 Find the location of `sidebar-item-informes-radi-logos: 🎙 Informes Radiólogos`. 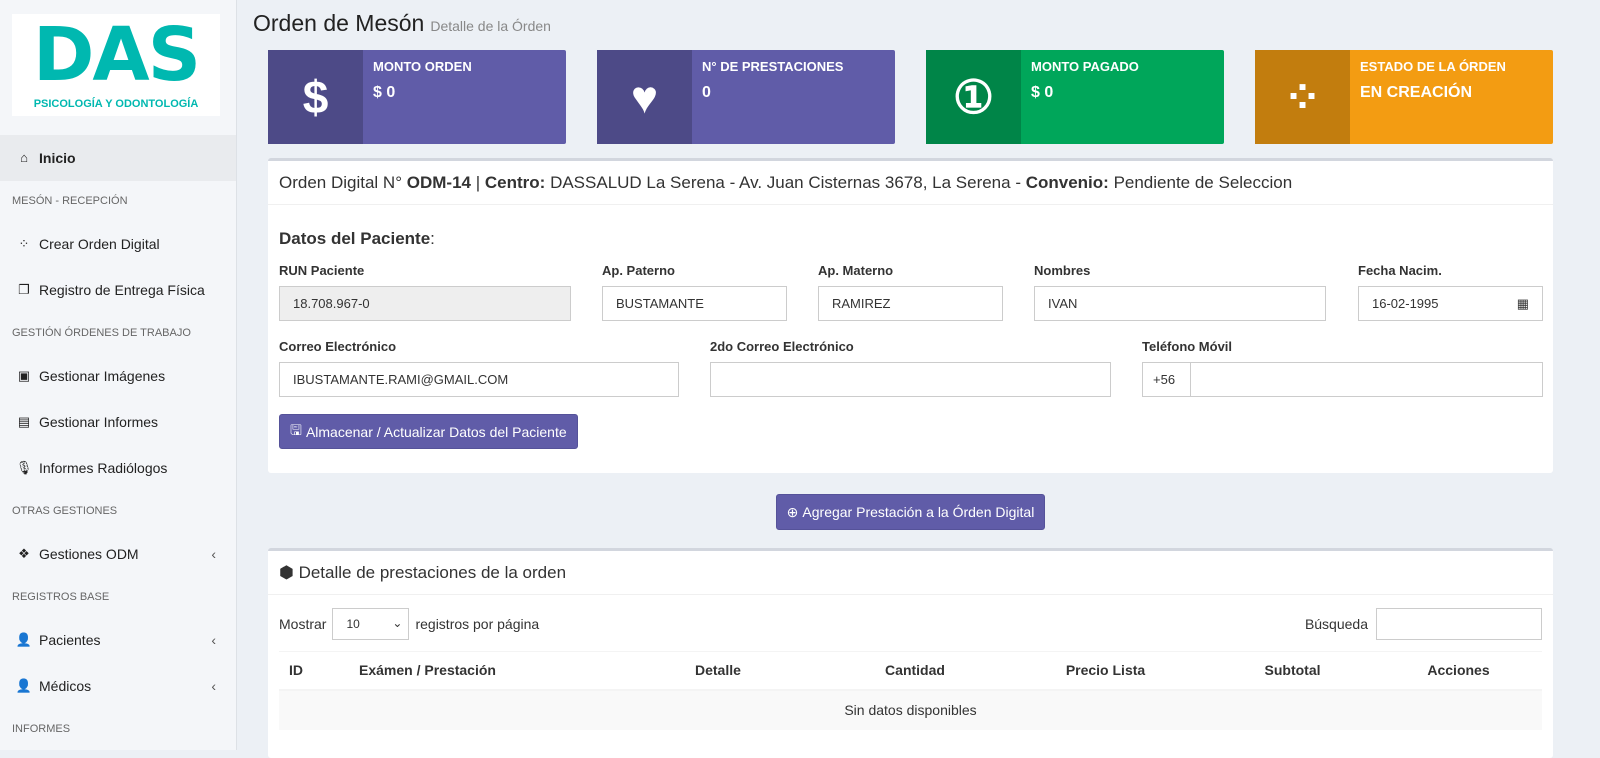

sidebar-item-informes-radi-logos: 🎙 Informes Radiólogos is located at coordinates (118, 468).